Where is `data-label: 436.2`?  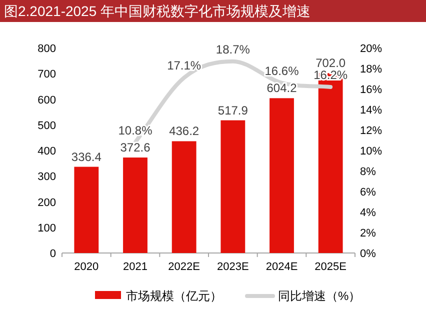 data-label: 436.2 is located at coordinates (184, 131).